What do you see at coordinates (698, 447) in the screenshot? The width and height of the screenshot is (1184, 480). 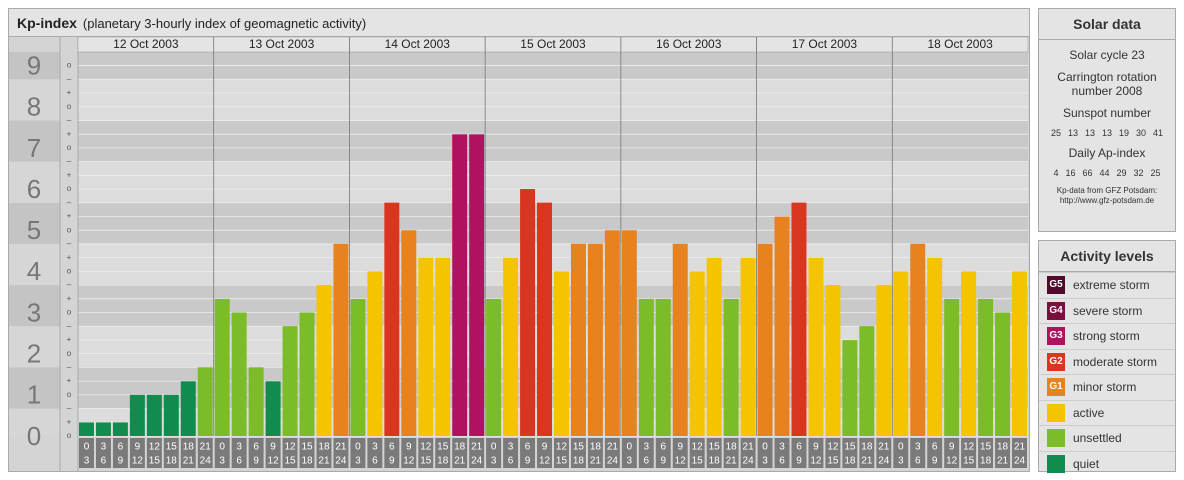 I see `hour-from: 12` at bounding box center [698, 447].